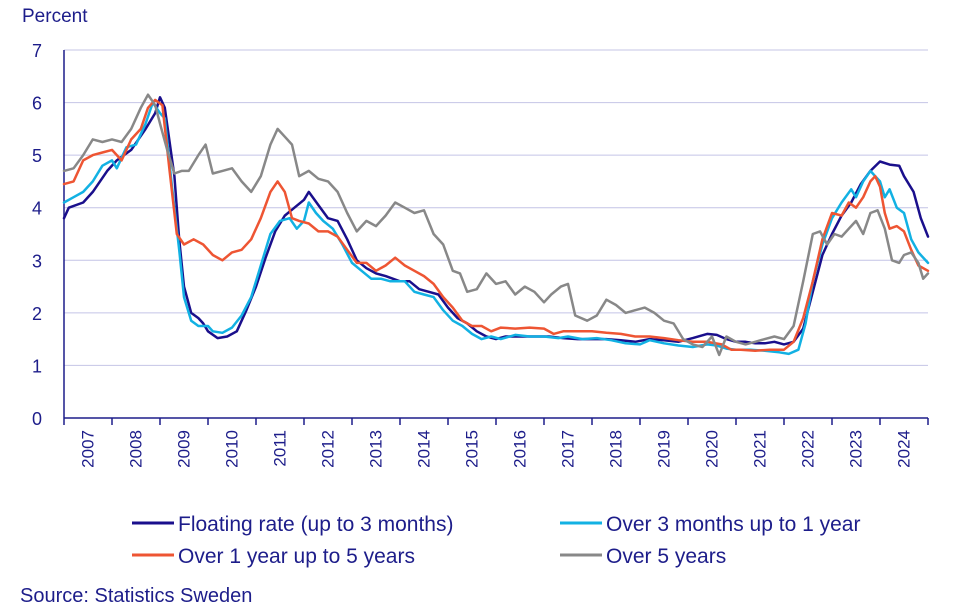  I want to click on x-tick-label: 2021, so click(760, 449).